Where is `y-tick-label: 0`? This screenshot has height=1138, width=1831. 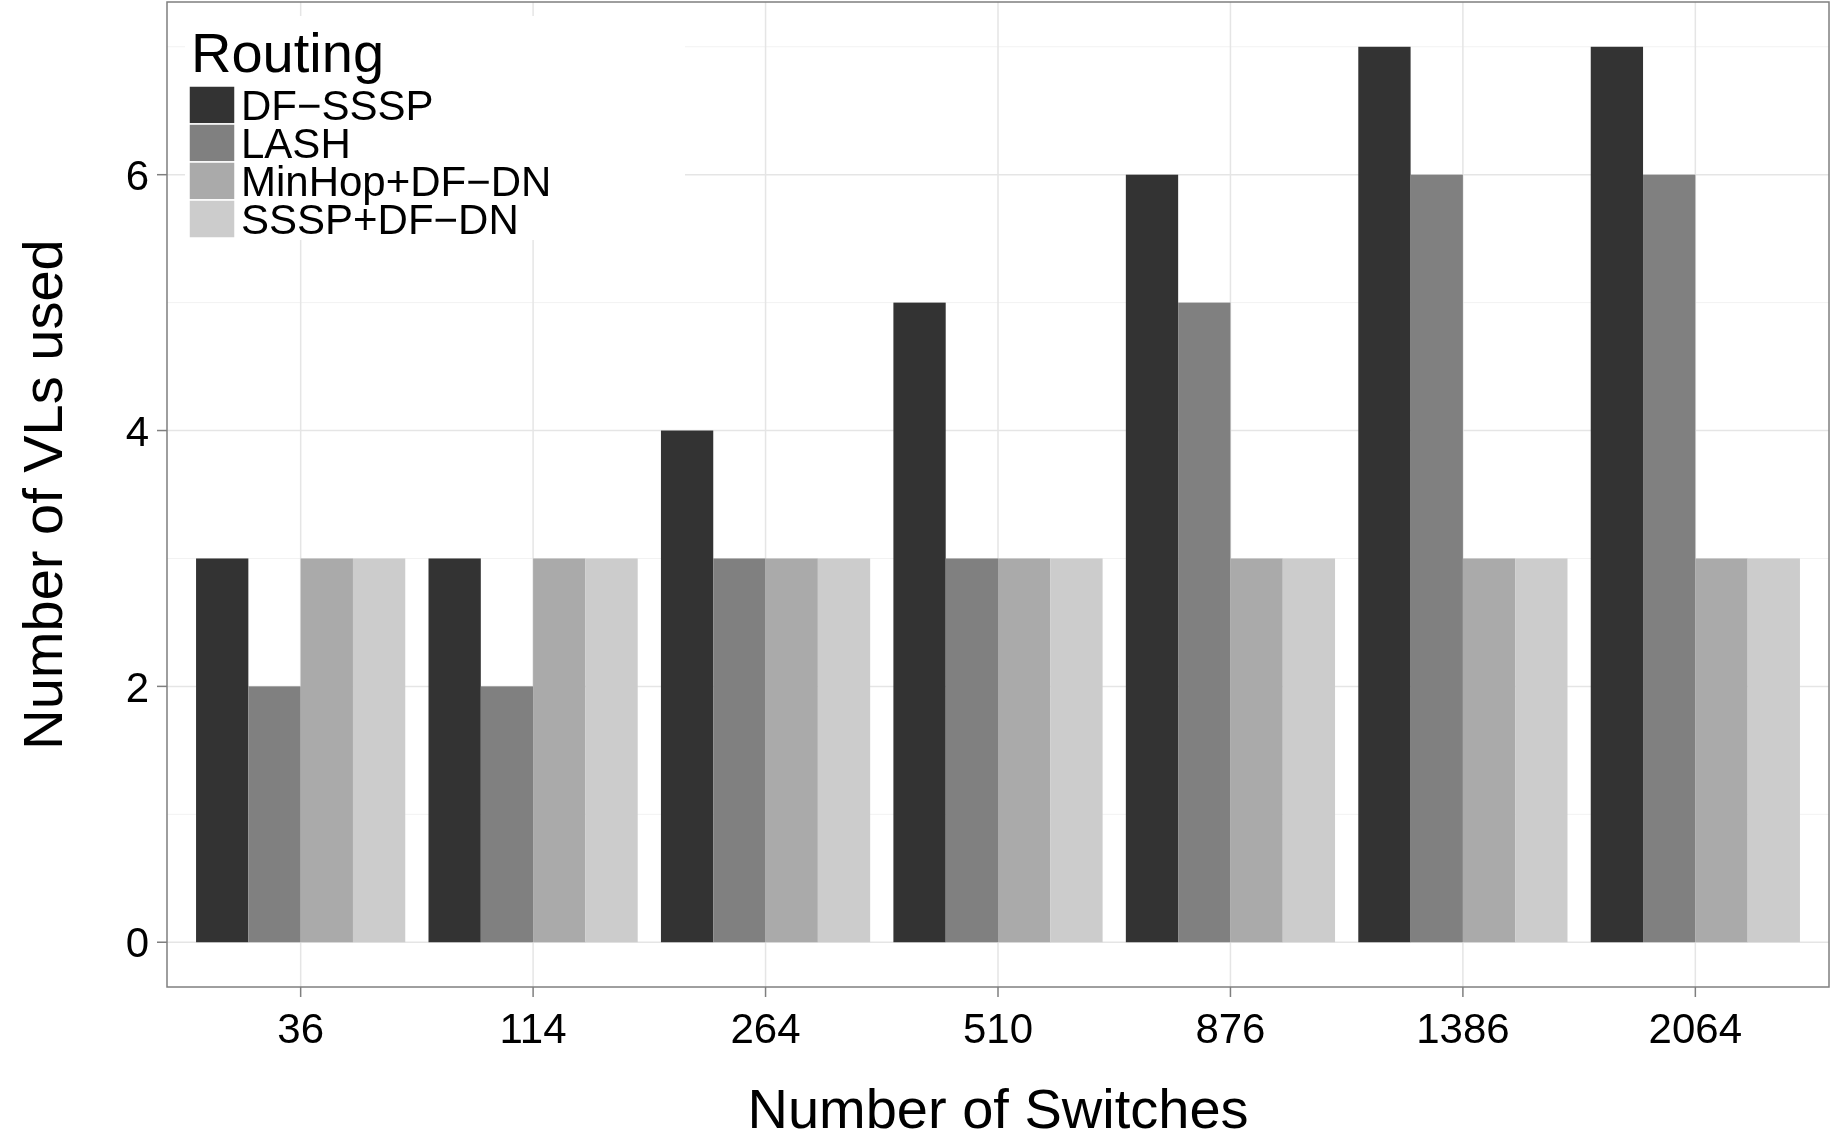 y-tick-label: 0 is located at coordinates (137, 943).